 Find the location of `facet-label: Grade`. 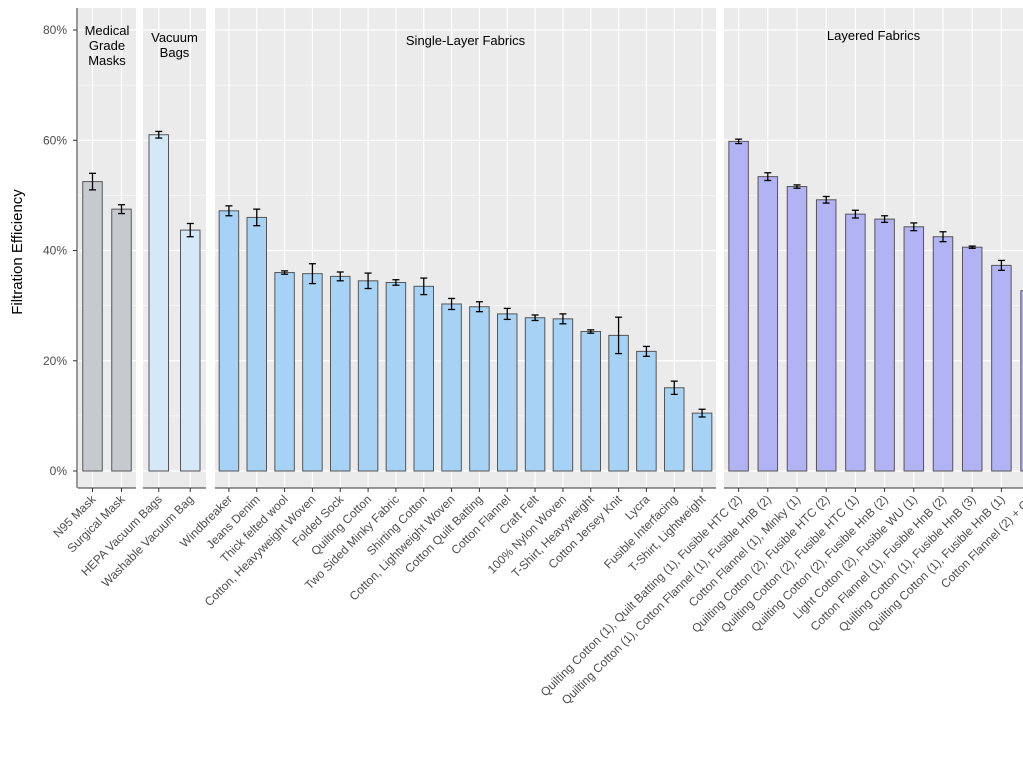

facet-label: Grade is located at coordinates (107, 45).